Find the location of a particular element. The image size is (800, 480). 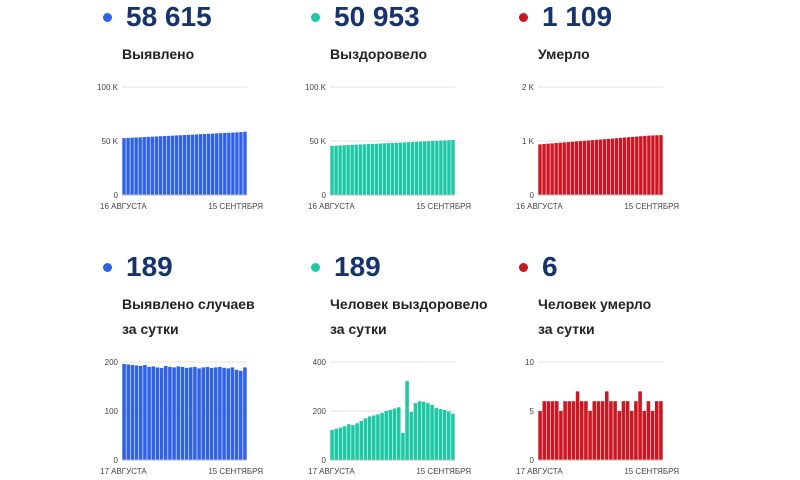

y-tick-label: 10 is located at coordinates (529, 362).